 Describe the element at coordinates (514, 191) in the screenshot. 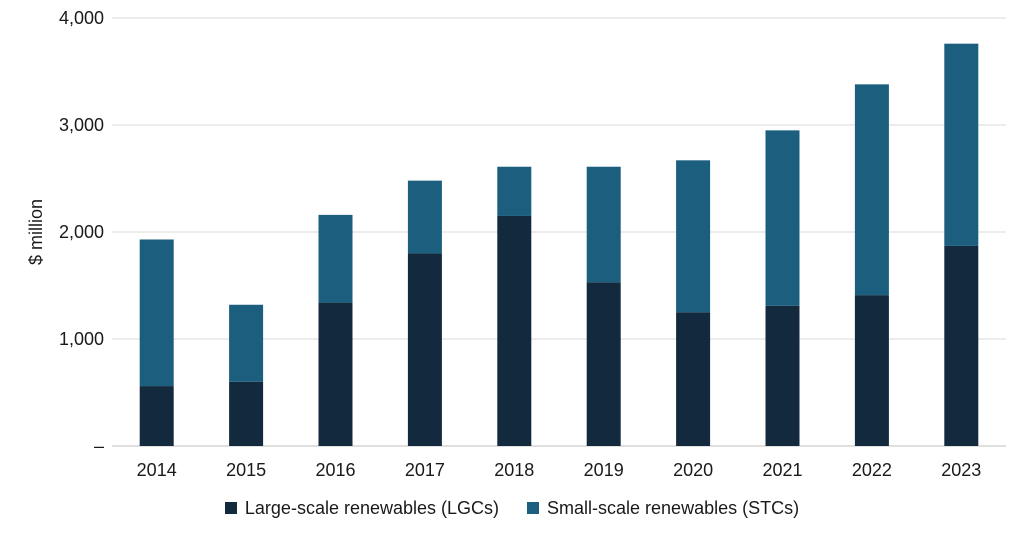

I see `bar-stcs-2018` at that location.